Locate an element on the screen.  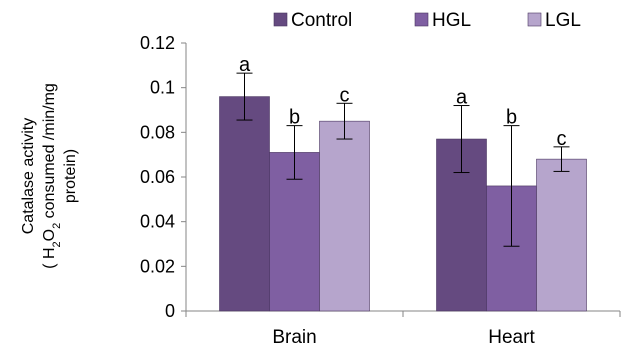
y-tick-label: 0.02 is located at coordinates (157, 266).